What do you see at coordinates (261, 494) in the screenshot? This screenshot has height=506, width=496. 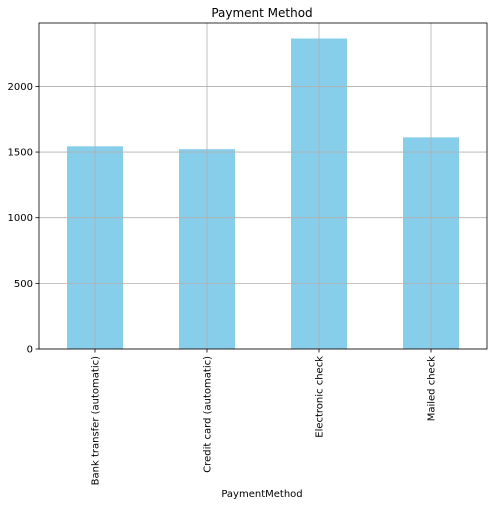 I see `x-axis-label: PaymentMethod` at bounding box center [261, 494].